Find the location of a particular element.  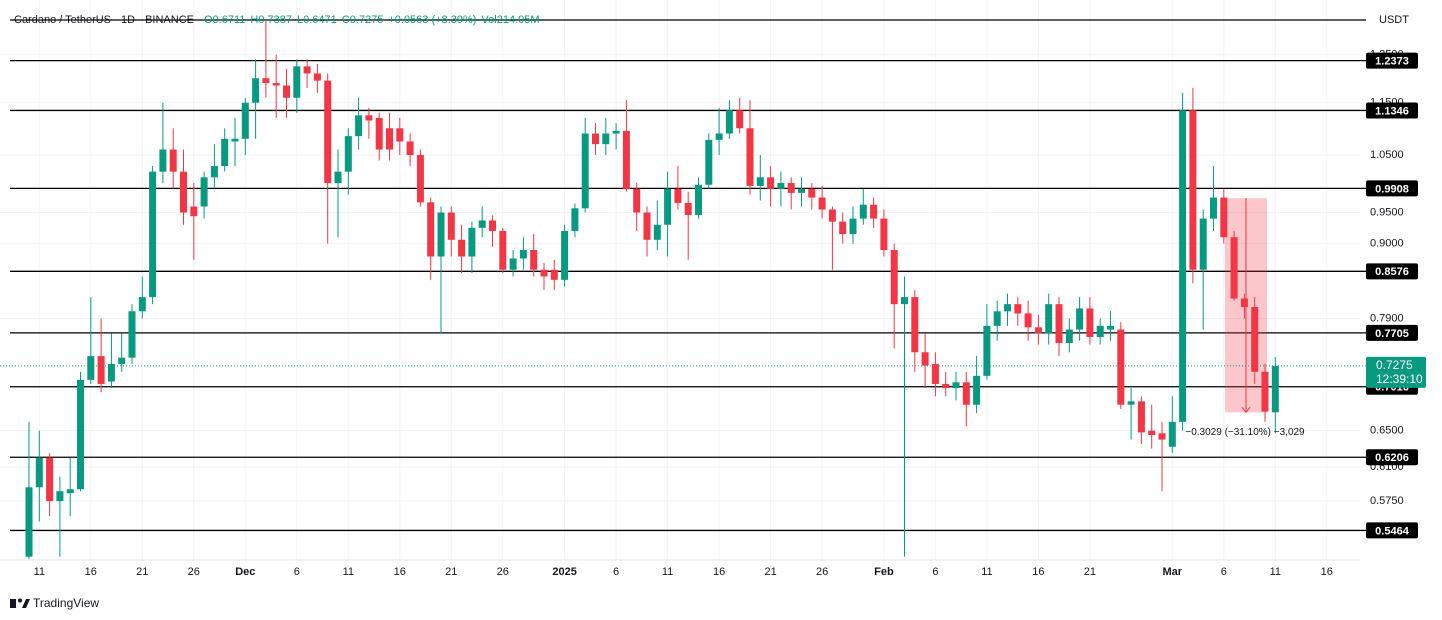

y-tick-label: 0.9500 is located at coordinates (1387, 212).